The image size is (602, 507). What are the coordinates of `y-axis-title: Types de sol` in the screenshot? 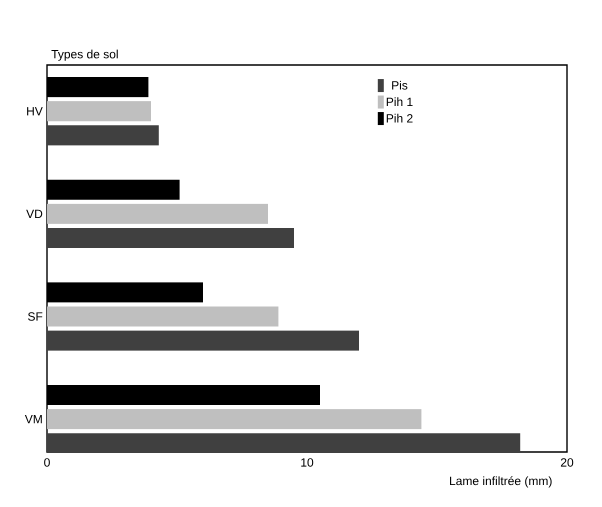 It's located at (84, 55).